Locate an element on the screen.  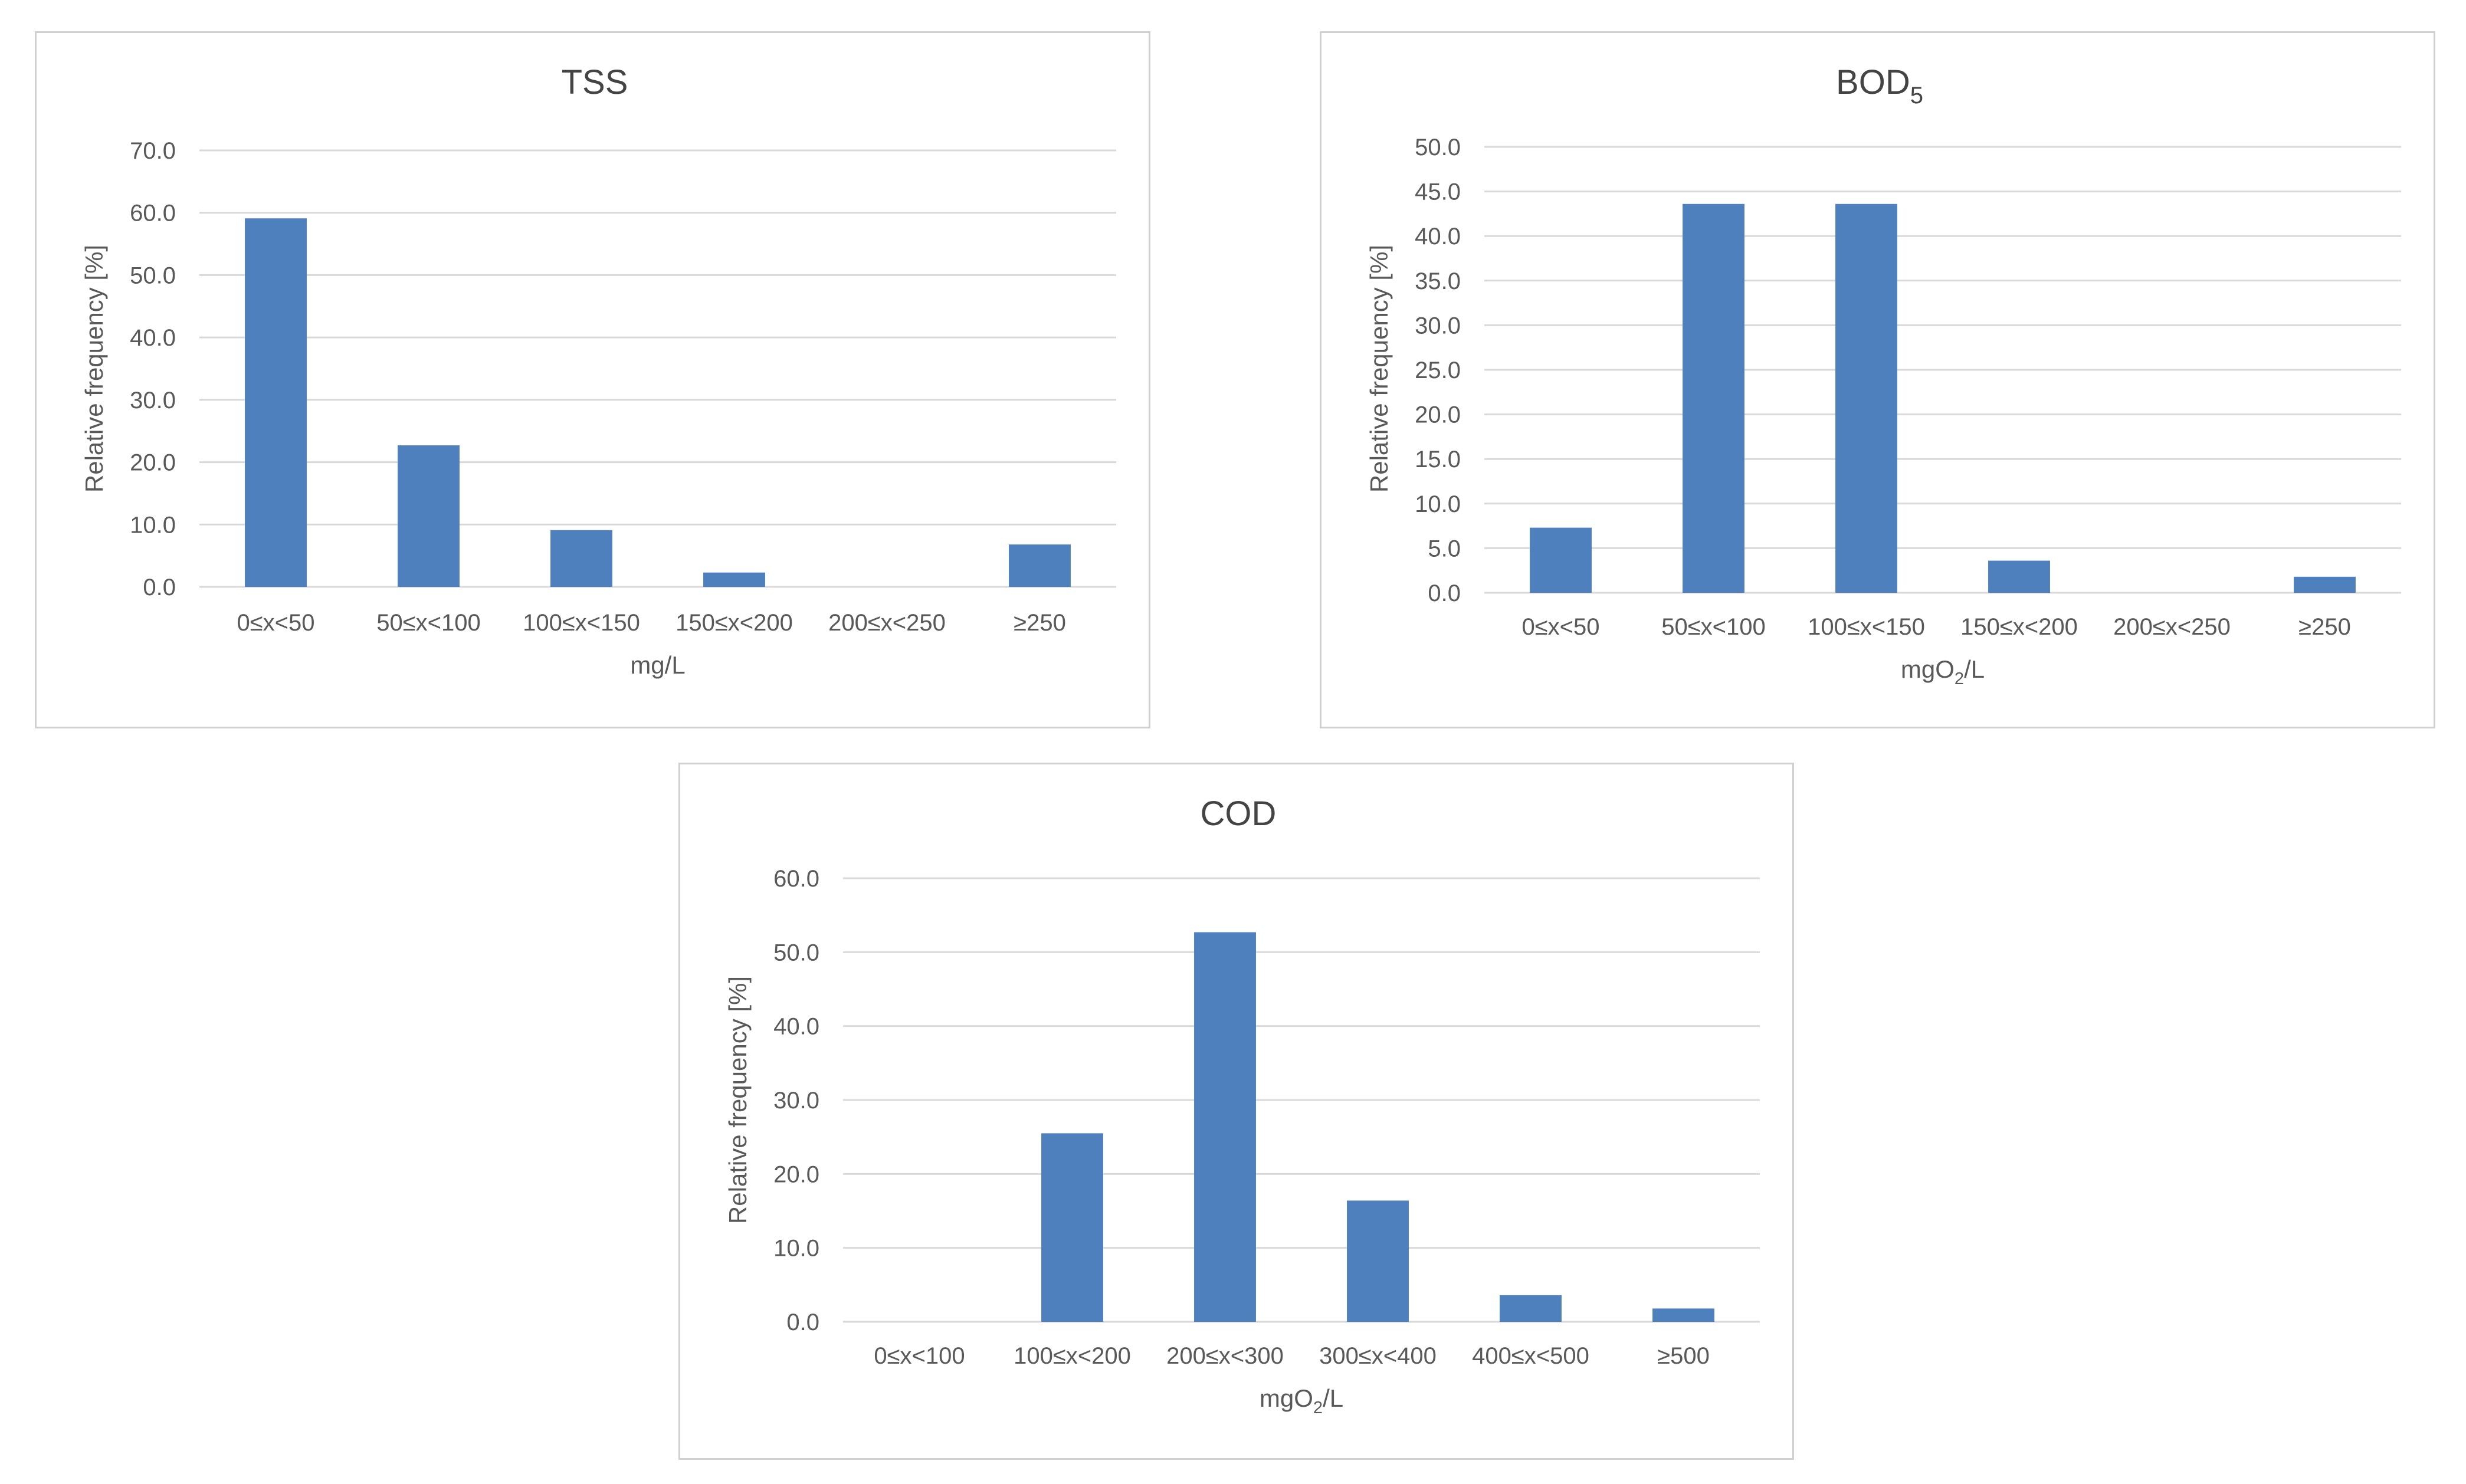
cod-y-tick-label: 60.0 is located at coordinates (796, 879).